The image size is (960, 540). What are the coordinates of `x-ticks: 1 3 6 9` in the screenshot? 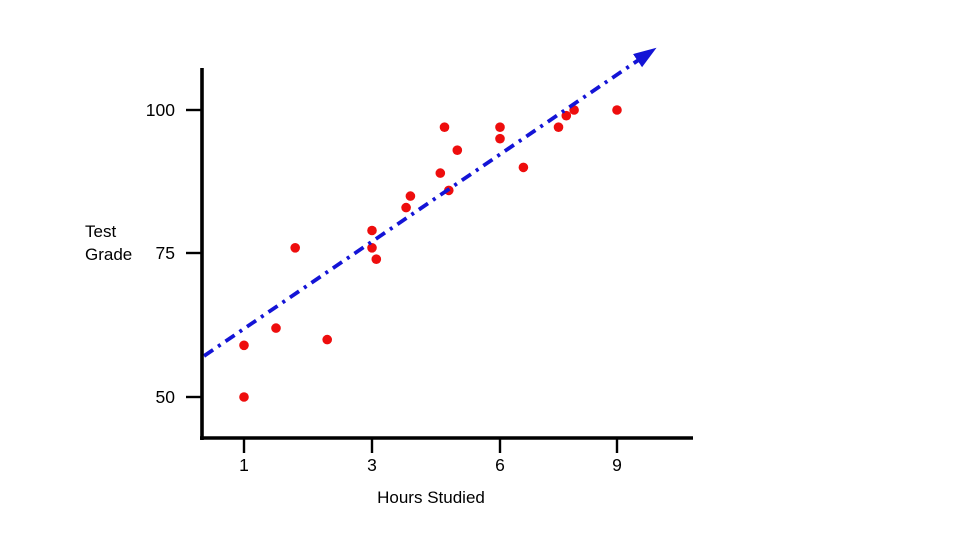 It's located at (430, 457).